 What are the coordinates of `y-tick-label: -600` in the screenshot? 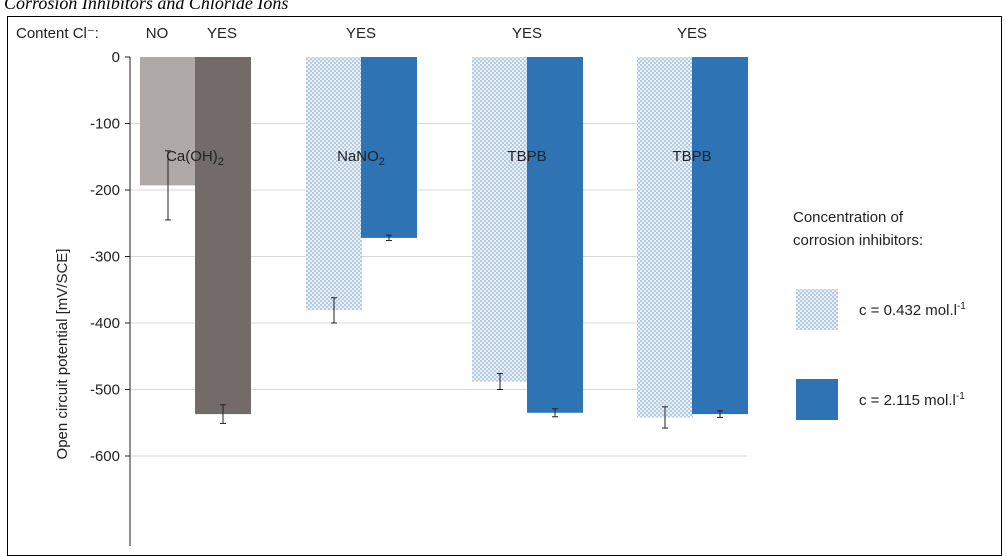 It's located at (105, 456).